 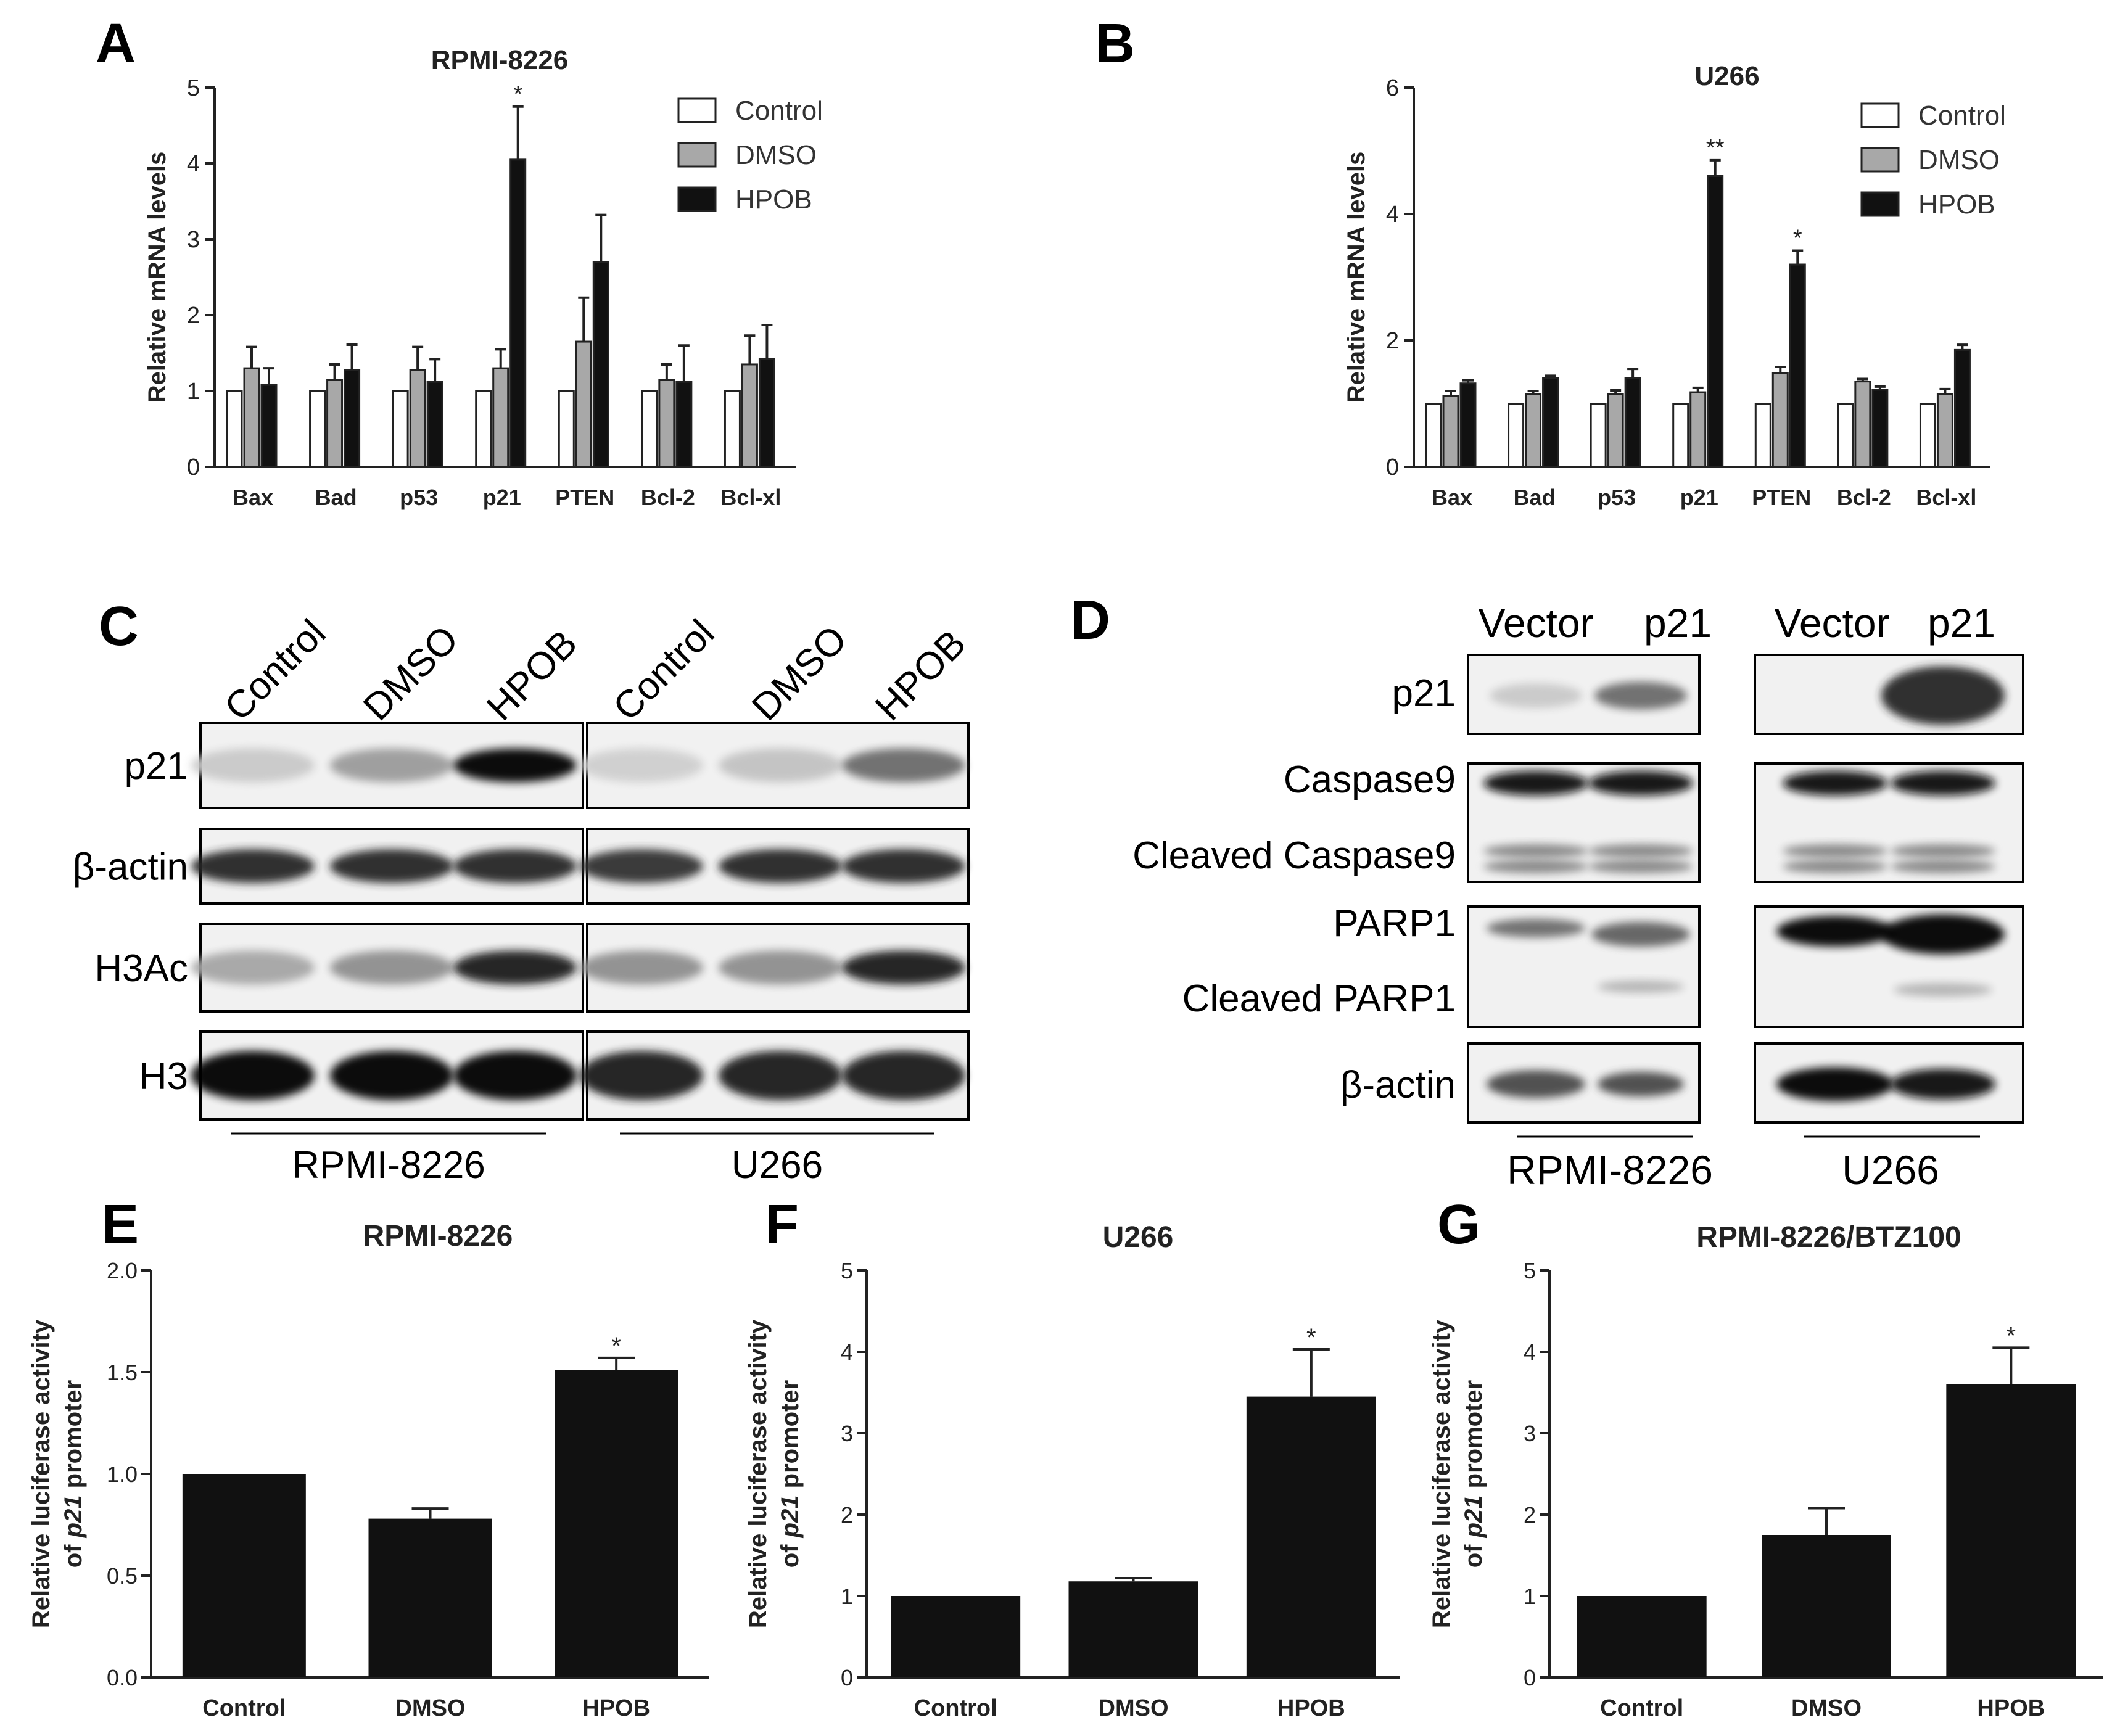 What do you see at coordinates (1459, 1225) in the screenshot?
I see `panel-letter-g: G` at bounding box center [1459, 1225].